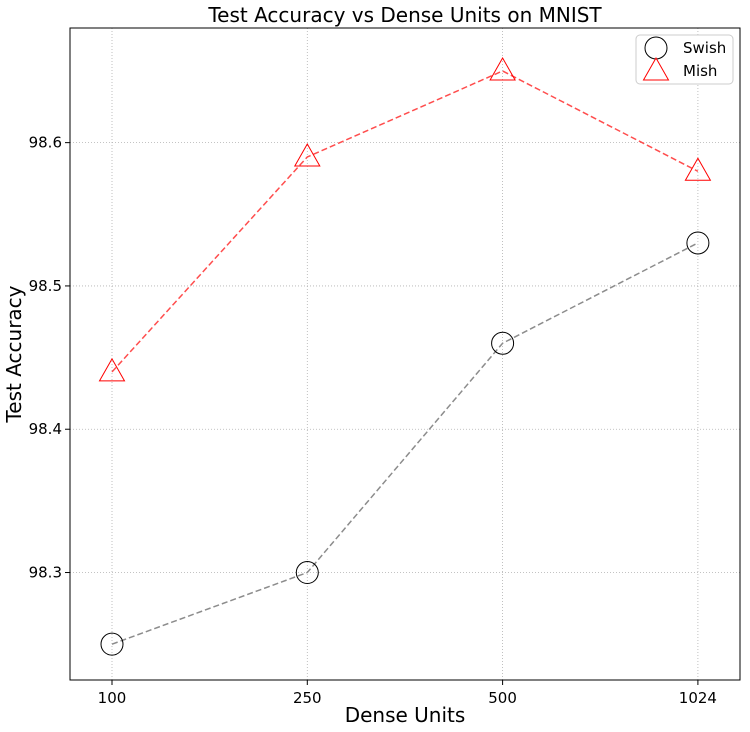 Image resolution: width=750 pixels, height=732 pixels. What do you see at coordinates (307, 698) in the screenshot?
I see `x-tick-label: 250` at bounding box center [307, 698].